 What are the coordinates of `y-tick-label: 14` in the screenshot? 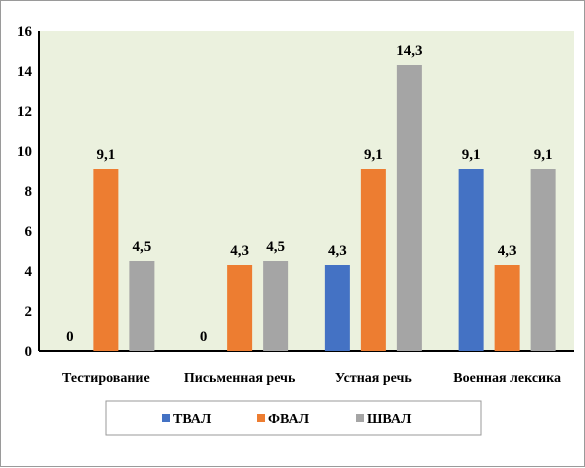 It's located at (25, 72).